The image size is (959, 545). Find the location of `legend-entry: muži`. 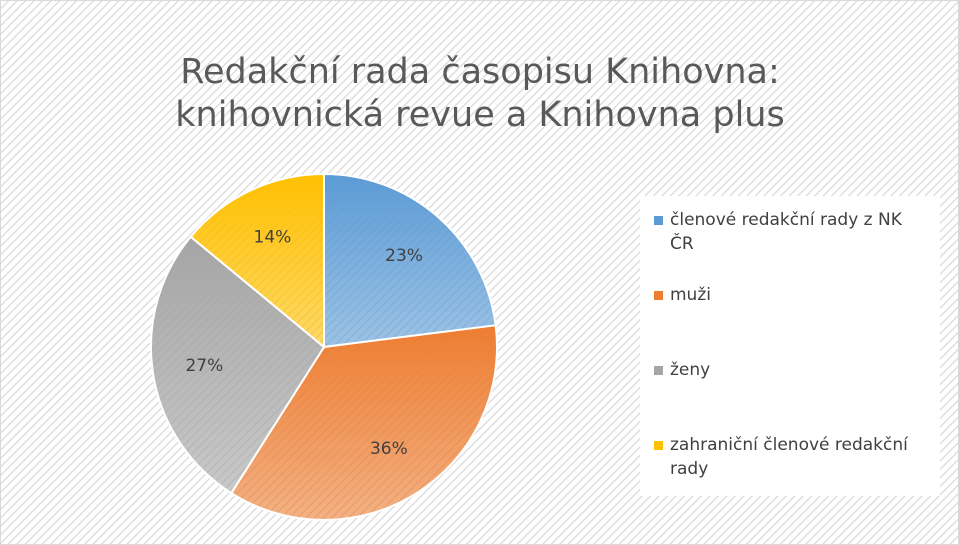

legend-entry: muži is located at coordinates (792, 320).